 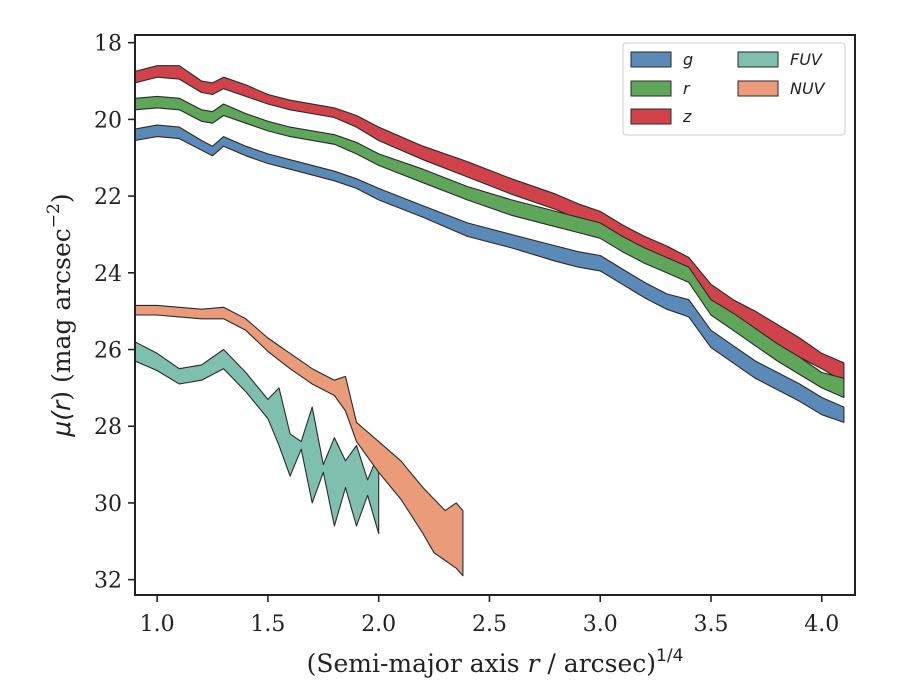 What do you see at coordinates (157, 624) in the screenshot?
I see `x-tick-label: 1.0` at bounding box center [157, 624].